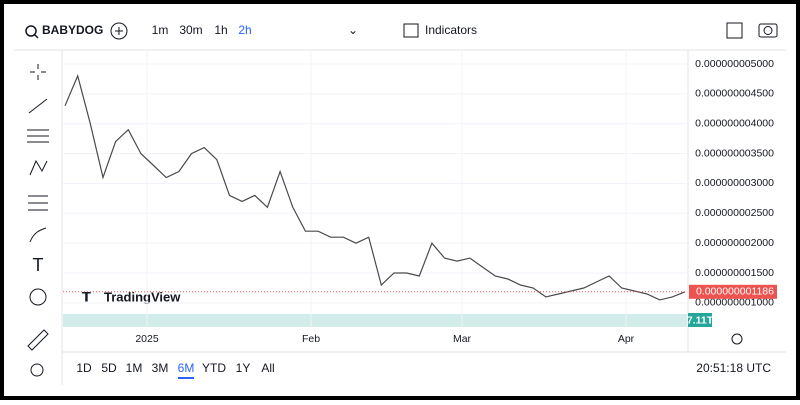  Describe the element at coordinates (243, 368) in the screenshot. I see `range-button: 1Y` at that location.